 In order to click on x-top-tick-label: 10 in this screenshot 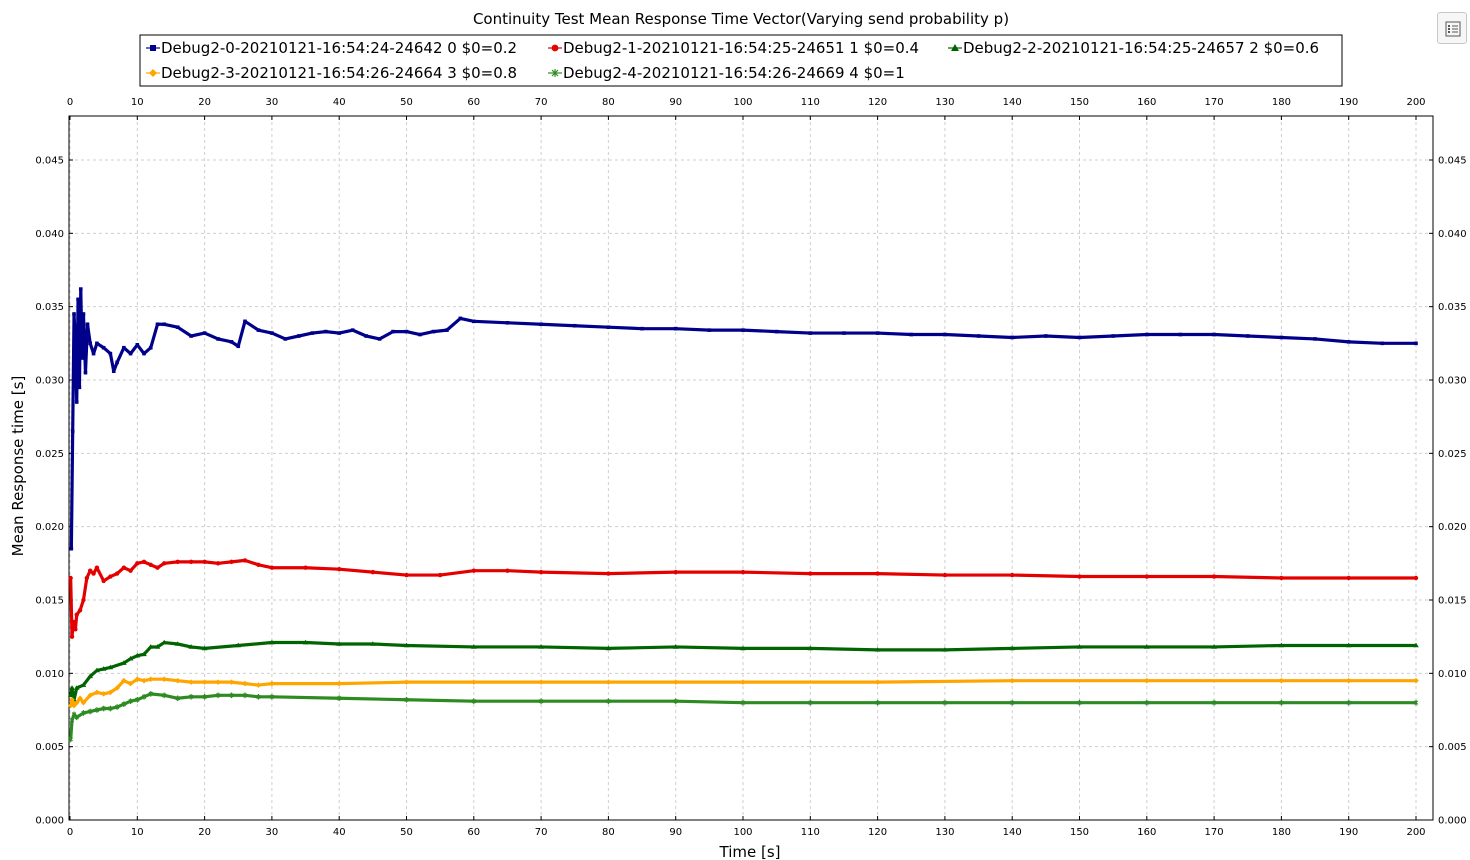, I will do `click(137, 102)`.